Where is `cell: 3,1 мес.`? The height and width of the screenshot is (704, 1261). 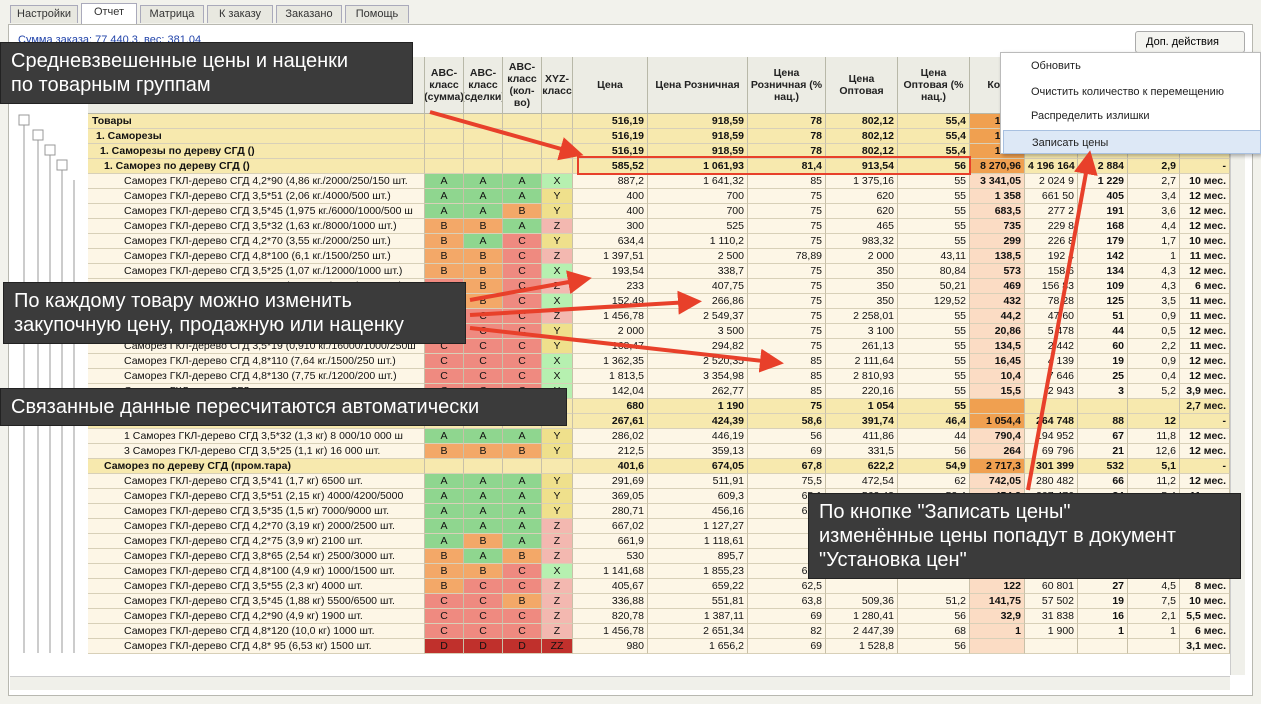 cell: 3,1 мес. is located at coordinates (1205, 646).